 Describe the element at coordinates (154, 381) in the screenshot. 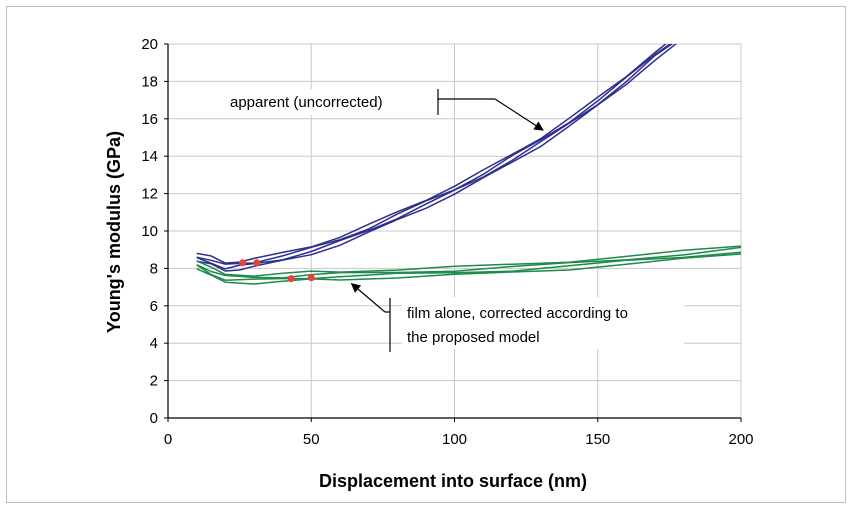

I see `y-tick-label: 2` at that location.